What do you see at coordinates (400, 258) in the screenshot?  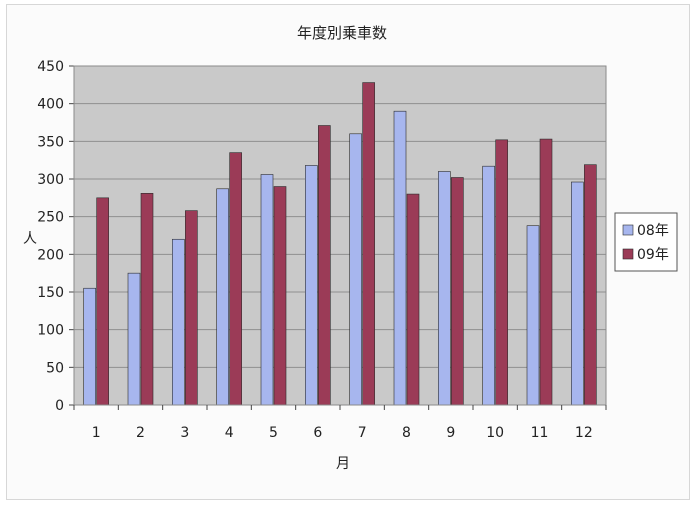 I see `bar-08年-8` at bounding box center [400, 258].